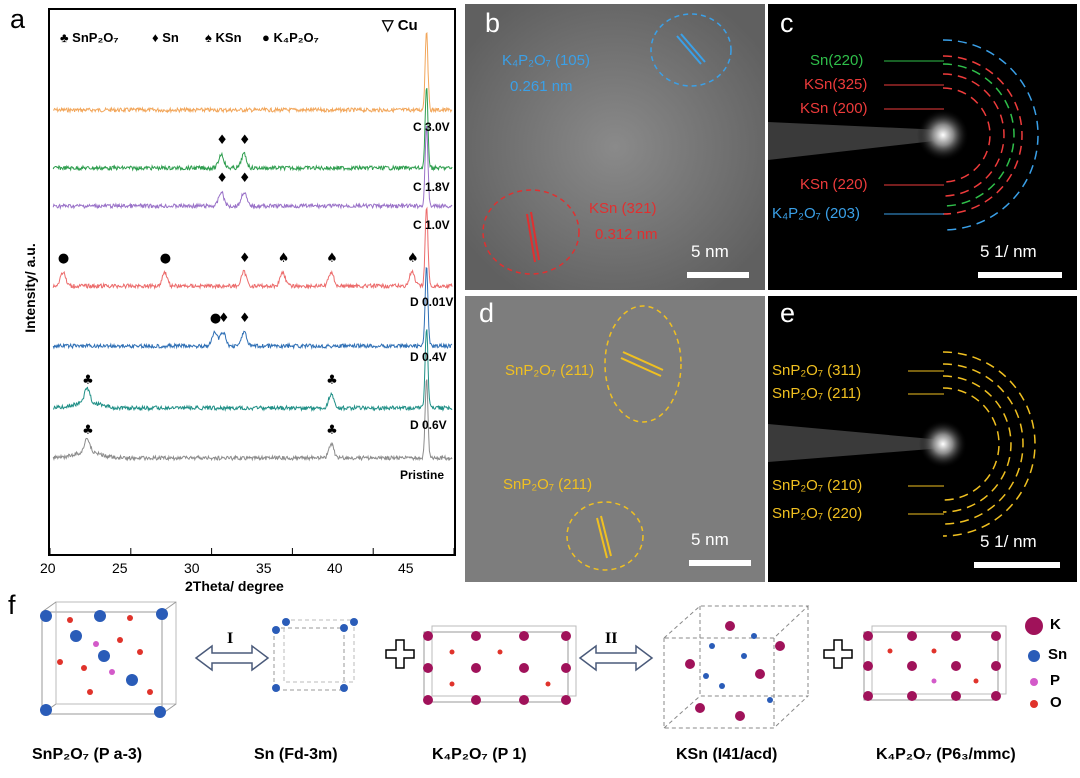 The height and width of the screenshot is (778, 1080). What do you see at coordinates (548, 484) in the screenshot?
I see `tem-d-label-2: SnP₂O₇ (211)` at bounding box center [548, 484].